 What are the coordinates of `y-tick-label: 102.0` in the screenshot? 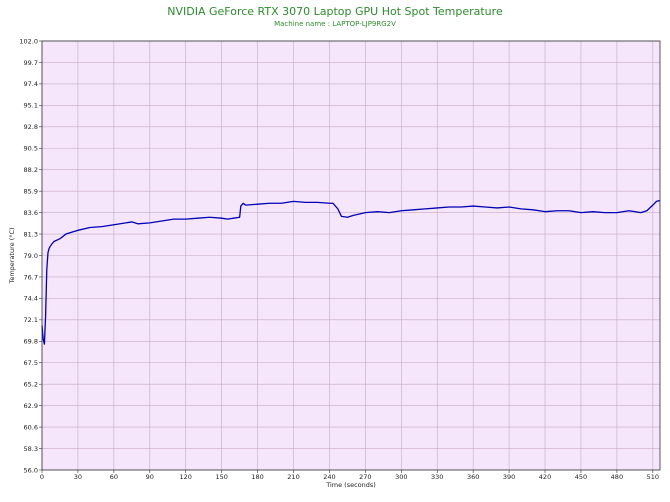 It's located at (28, 41).